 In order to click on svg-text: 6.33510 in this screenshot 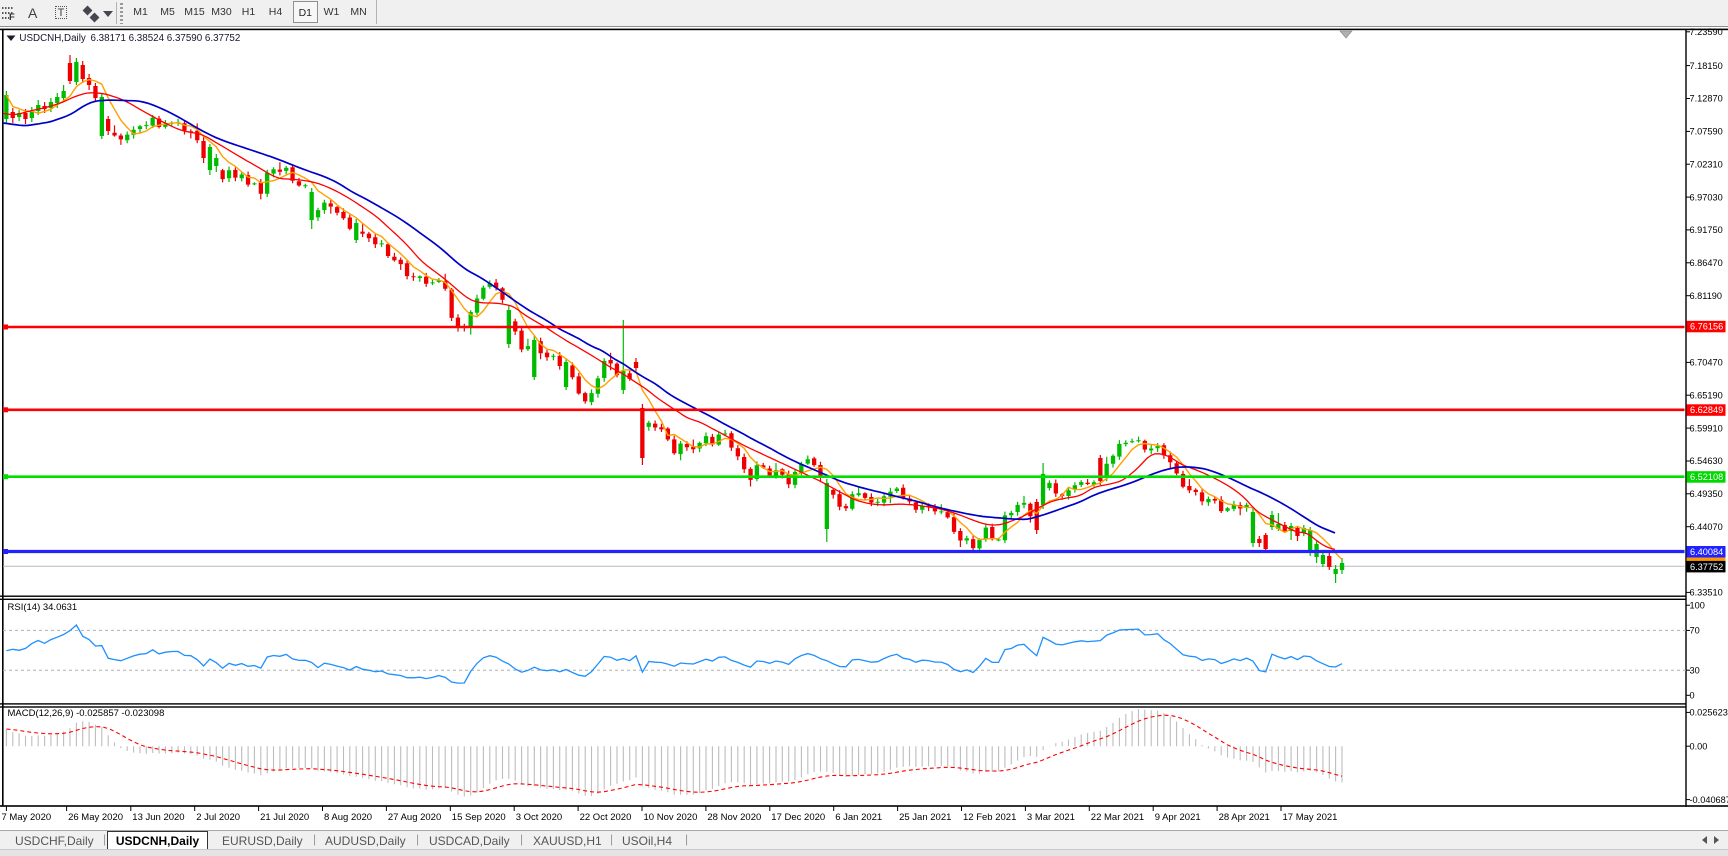, I will do `click(1706, 593)`.